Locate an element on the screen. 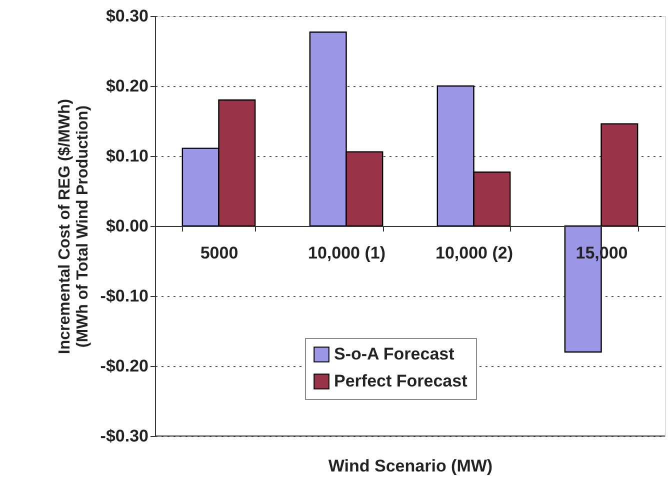 The image size is (672, 484). y-tick-label: $0.30 is located at coordinates (127, 16).